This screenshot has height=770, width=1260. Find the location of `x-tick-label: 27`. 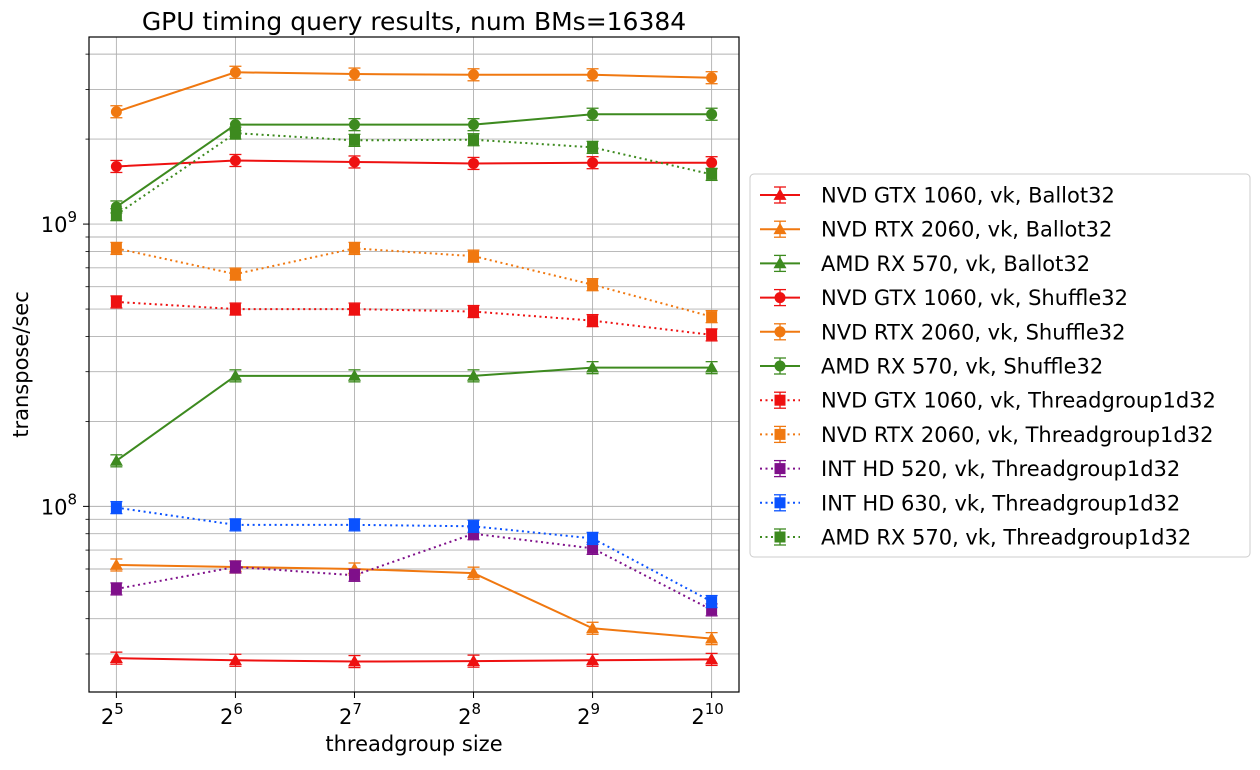

x-tick-label: 27 is located at coordinates (350, 714).